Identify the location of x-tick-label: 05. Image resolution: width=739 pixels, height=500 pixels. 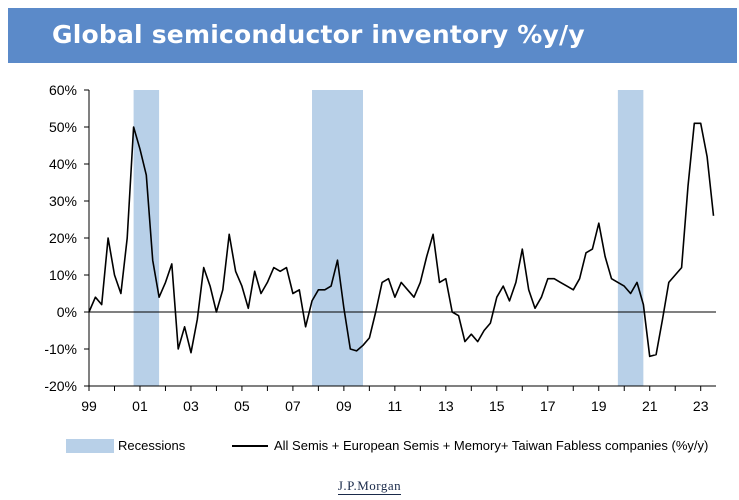
(242, 406).